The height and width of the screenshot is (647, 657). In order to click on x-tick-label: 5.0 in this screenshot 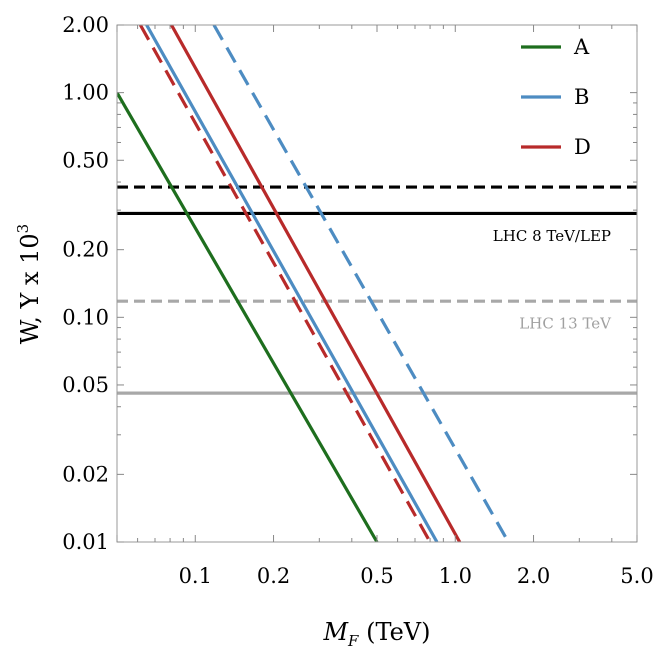, I will do `click(636, 576)`.